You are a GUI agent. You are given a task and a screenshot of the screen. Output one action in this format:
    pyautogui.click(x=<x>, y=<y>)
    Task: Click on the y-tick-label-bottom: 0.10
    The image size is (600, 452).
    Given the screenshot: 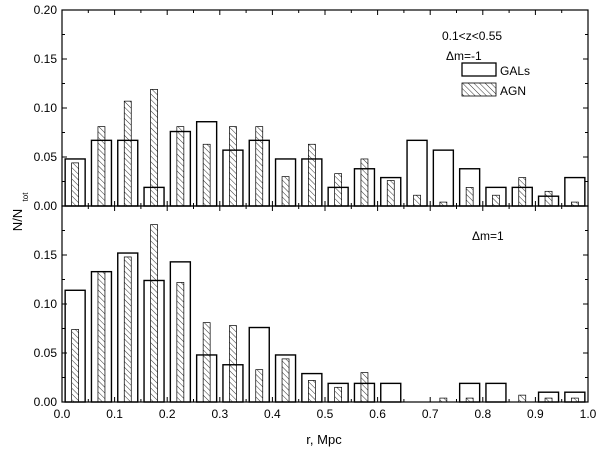 What is the action you would take?
    pyautogui.click(x=46, y=304)
    